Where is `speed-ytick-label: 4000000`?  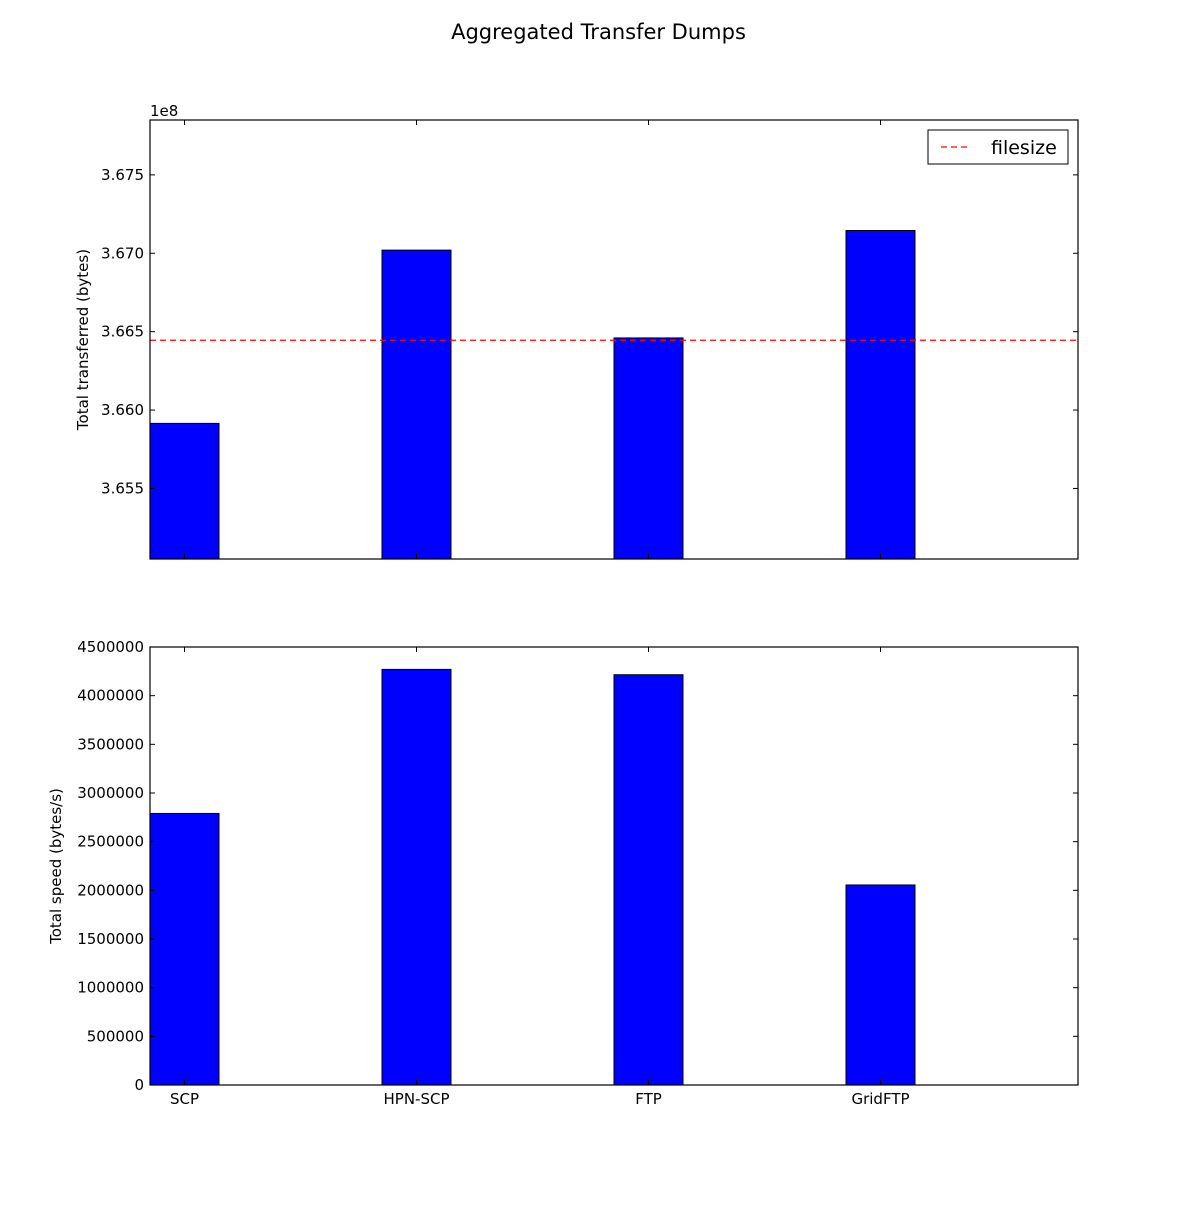
speed-ytick-label: 4000000 is located at coordinates (110, 696).